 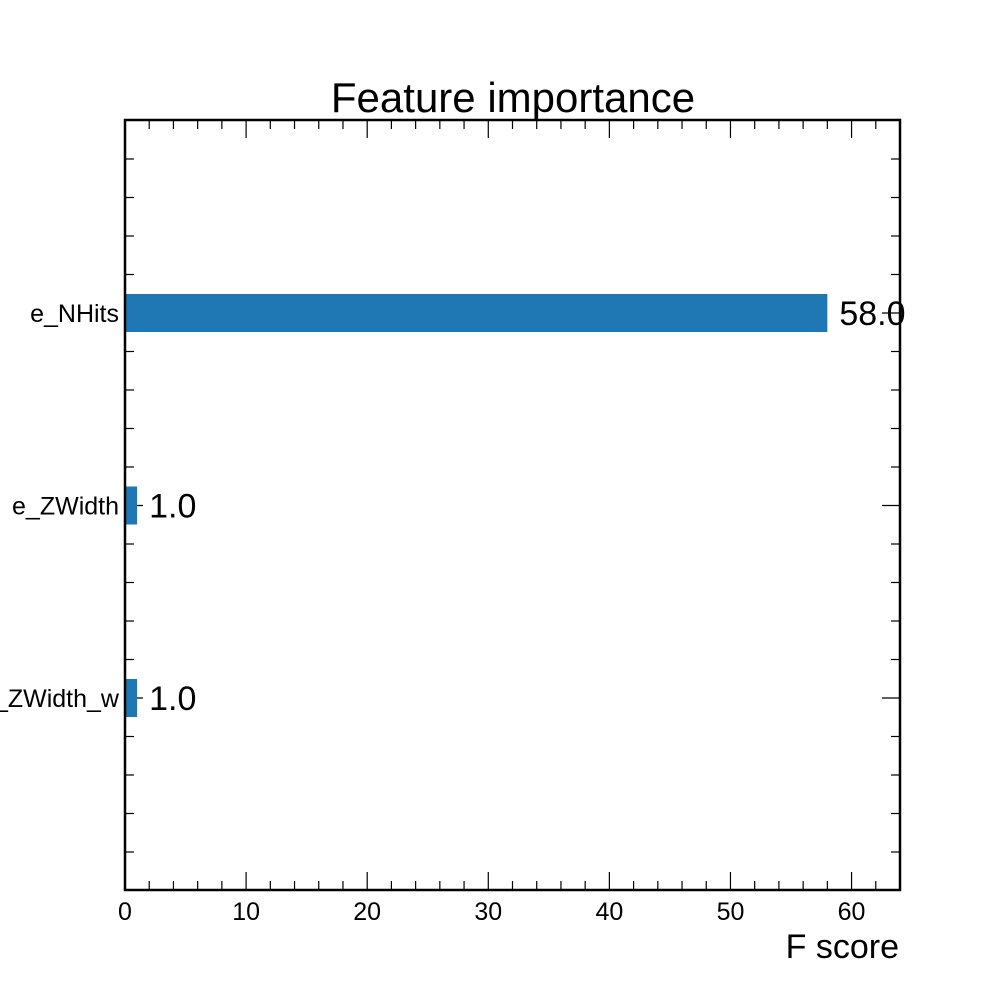 What do you see at coordinates (246, 912) in the screenshot?
I see `x-tick-label: 10` at bounding box center [246, 912].